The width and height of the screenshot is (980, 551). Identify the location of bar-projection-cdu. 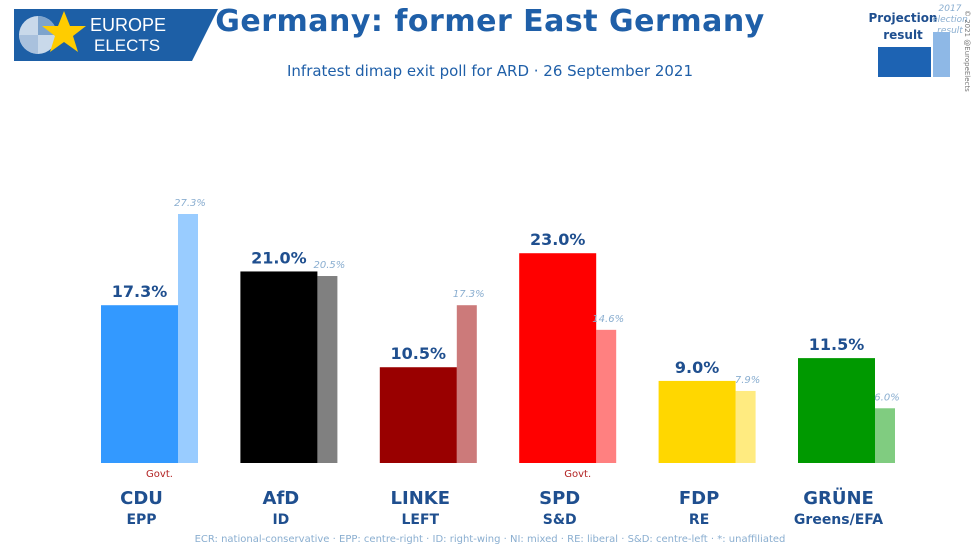
(139, 384).